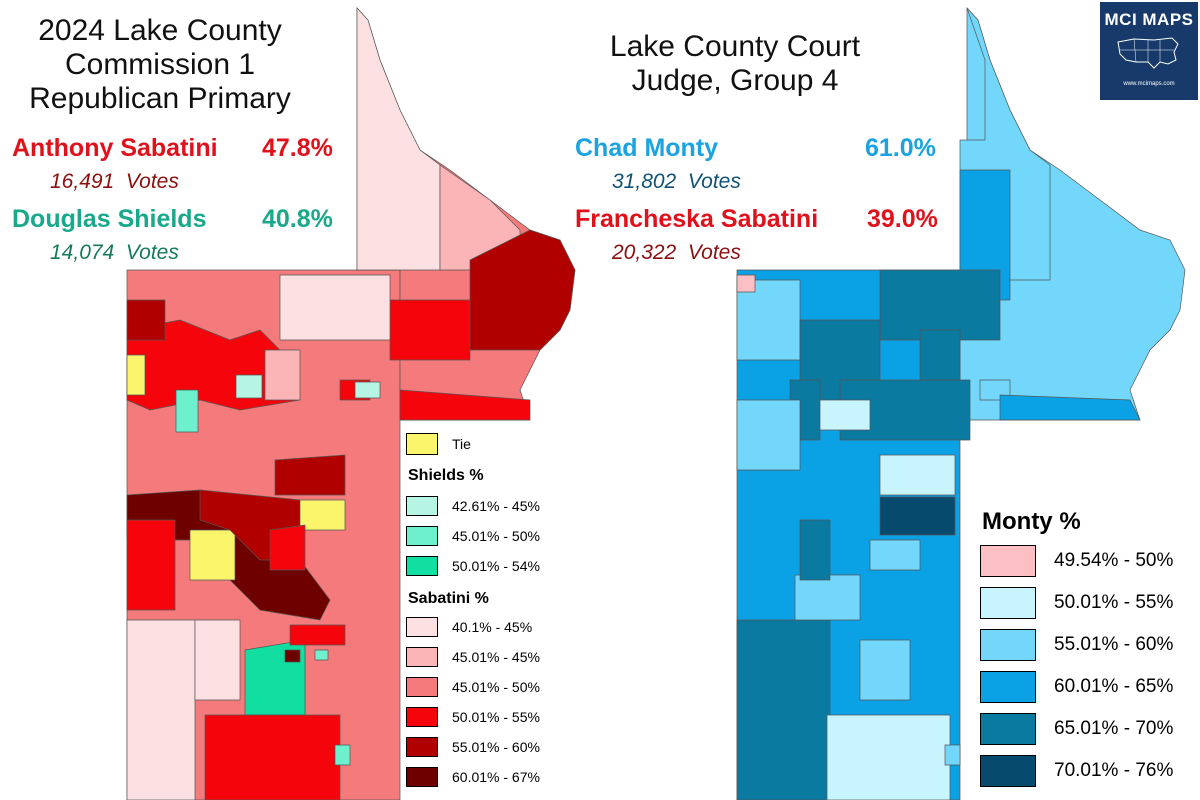 The height and width of the screenshot is (800, 1200). What do you see at coordinates (1114, 560) in the screenshot?
I see `legend-label: 49.54% - 50%` at bounding box center [1114, 560].